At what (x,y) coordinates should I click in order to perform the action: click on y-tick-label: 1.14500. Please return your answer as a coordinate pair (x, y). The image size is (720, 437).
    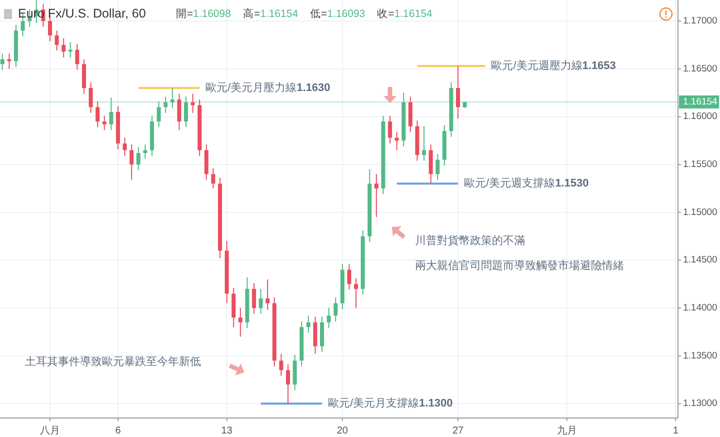
    Looking at the image, I should click on (700, 260).